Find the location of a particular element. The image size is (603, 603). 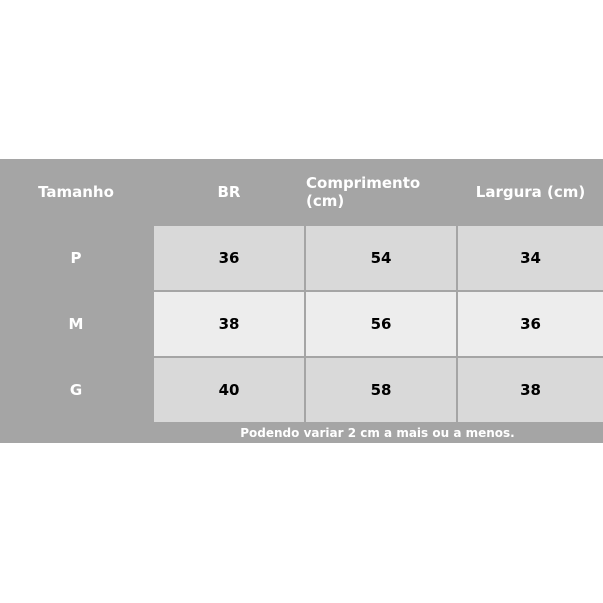

table-cell: 34 is located at coordinates (530, 258).